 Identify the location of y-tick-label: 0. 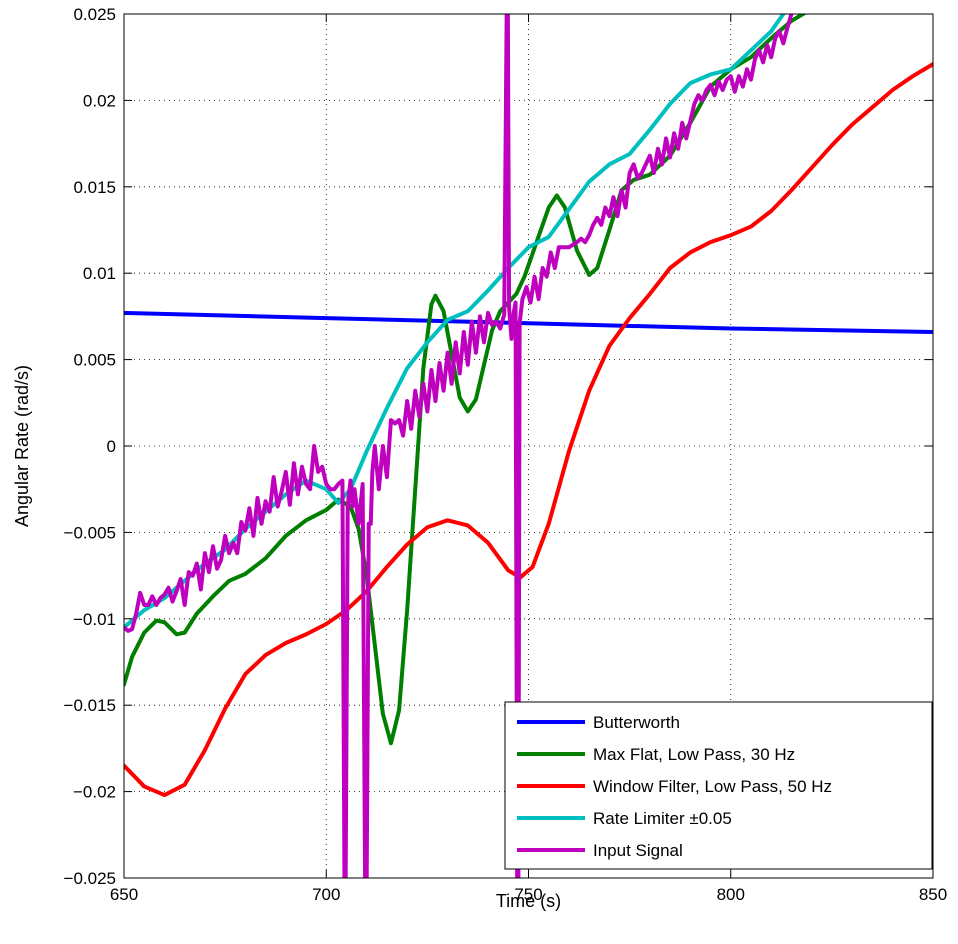
(111, 446).